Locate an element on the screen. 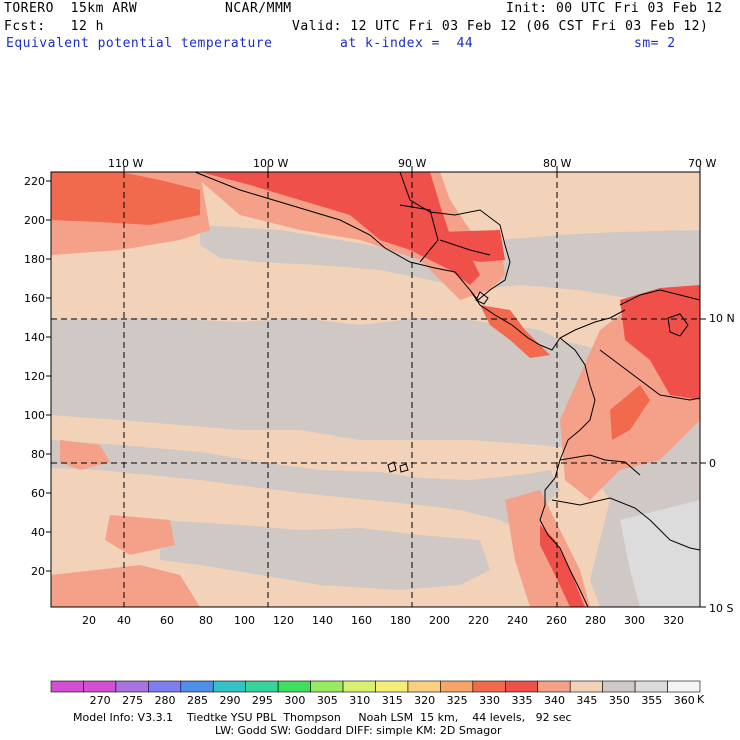  y-tick-160: 160 is located at coordinates (34, 298).